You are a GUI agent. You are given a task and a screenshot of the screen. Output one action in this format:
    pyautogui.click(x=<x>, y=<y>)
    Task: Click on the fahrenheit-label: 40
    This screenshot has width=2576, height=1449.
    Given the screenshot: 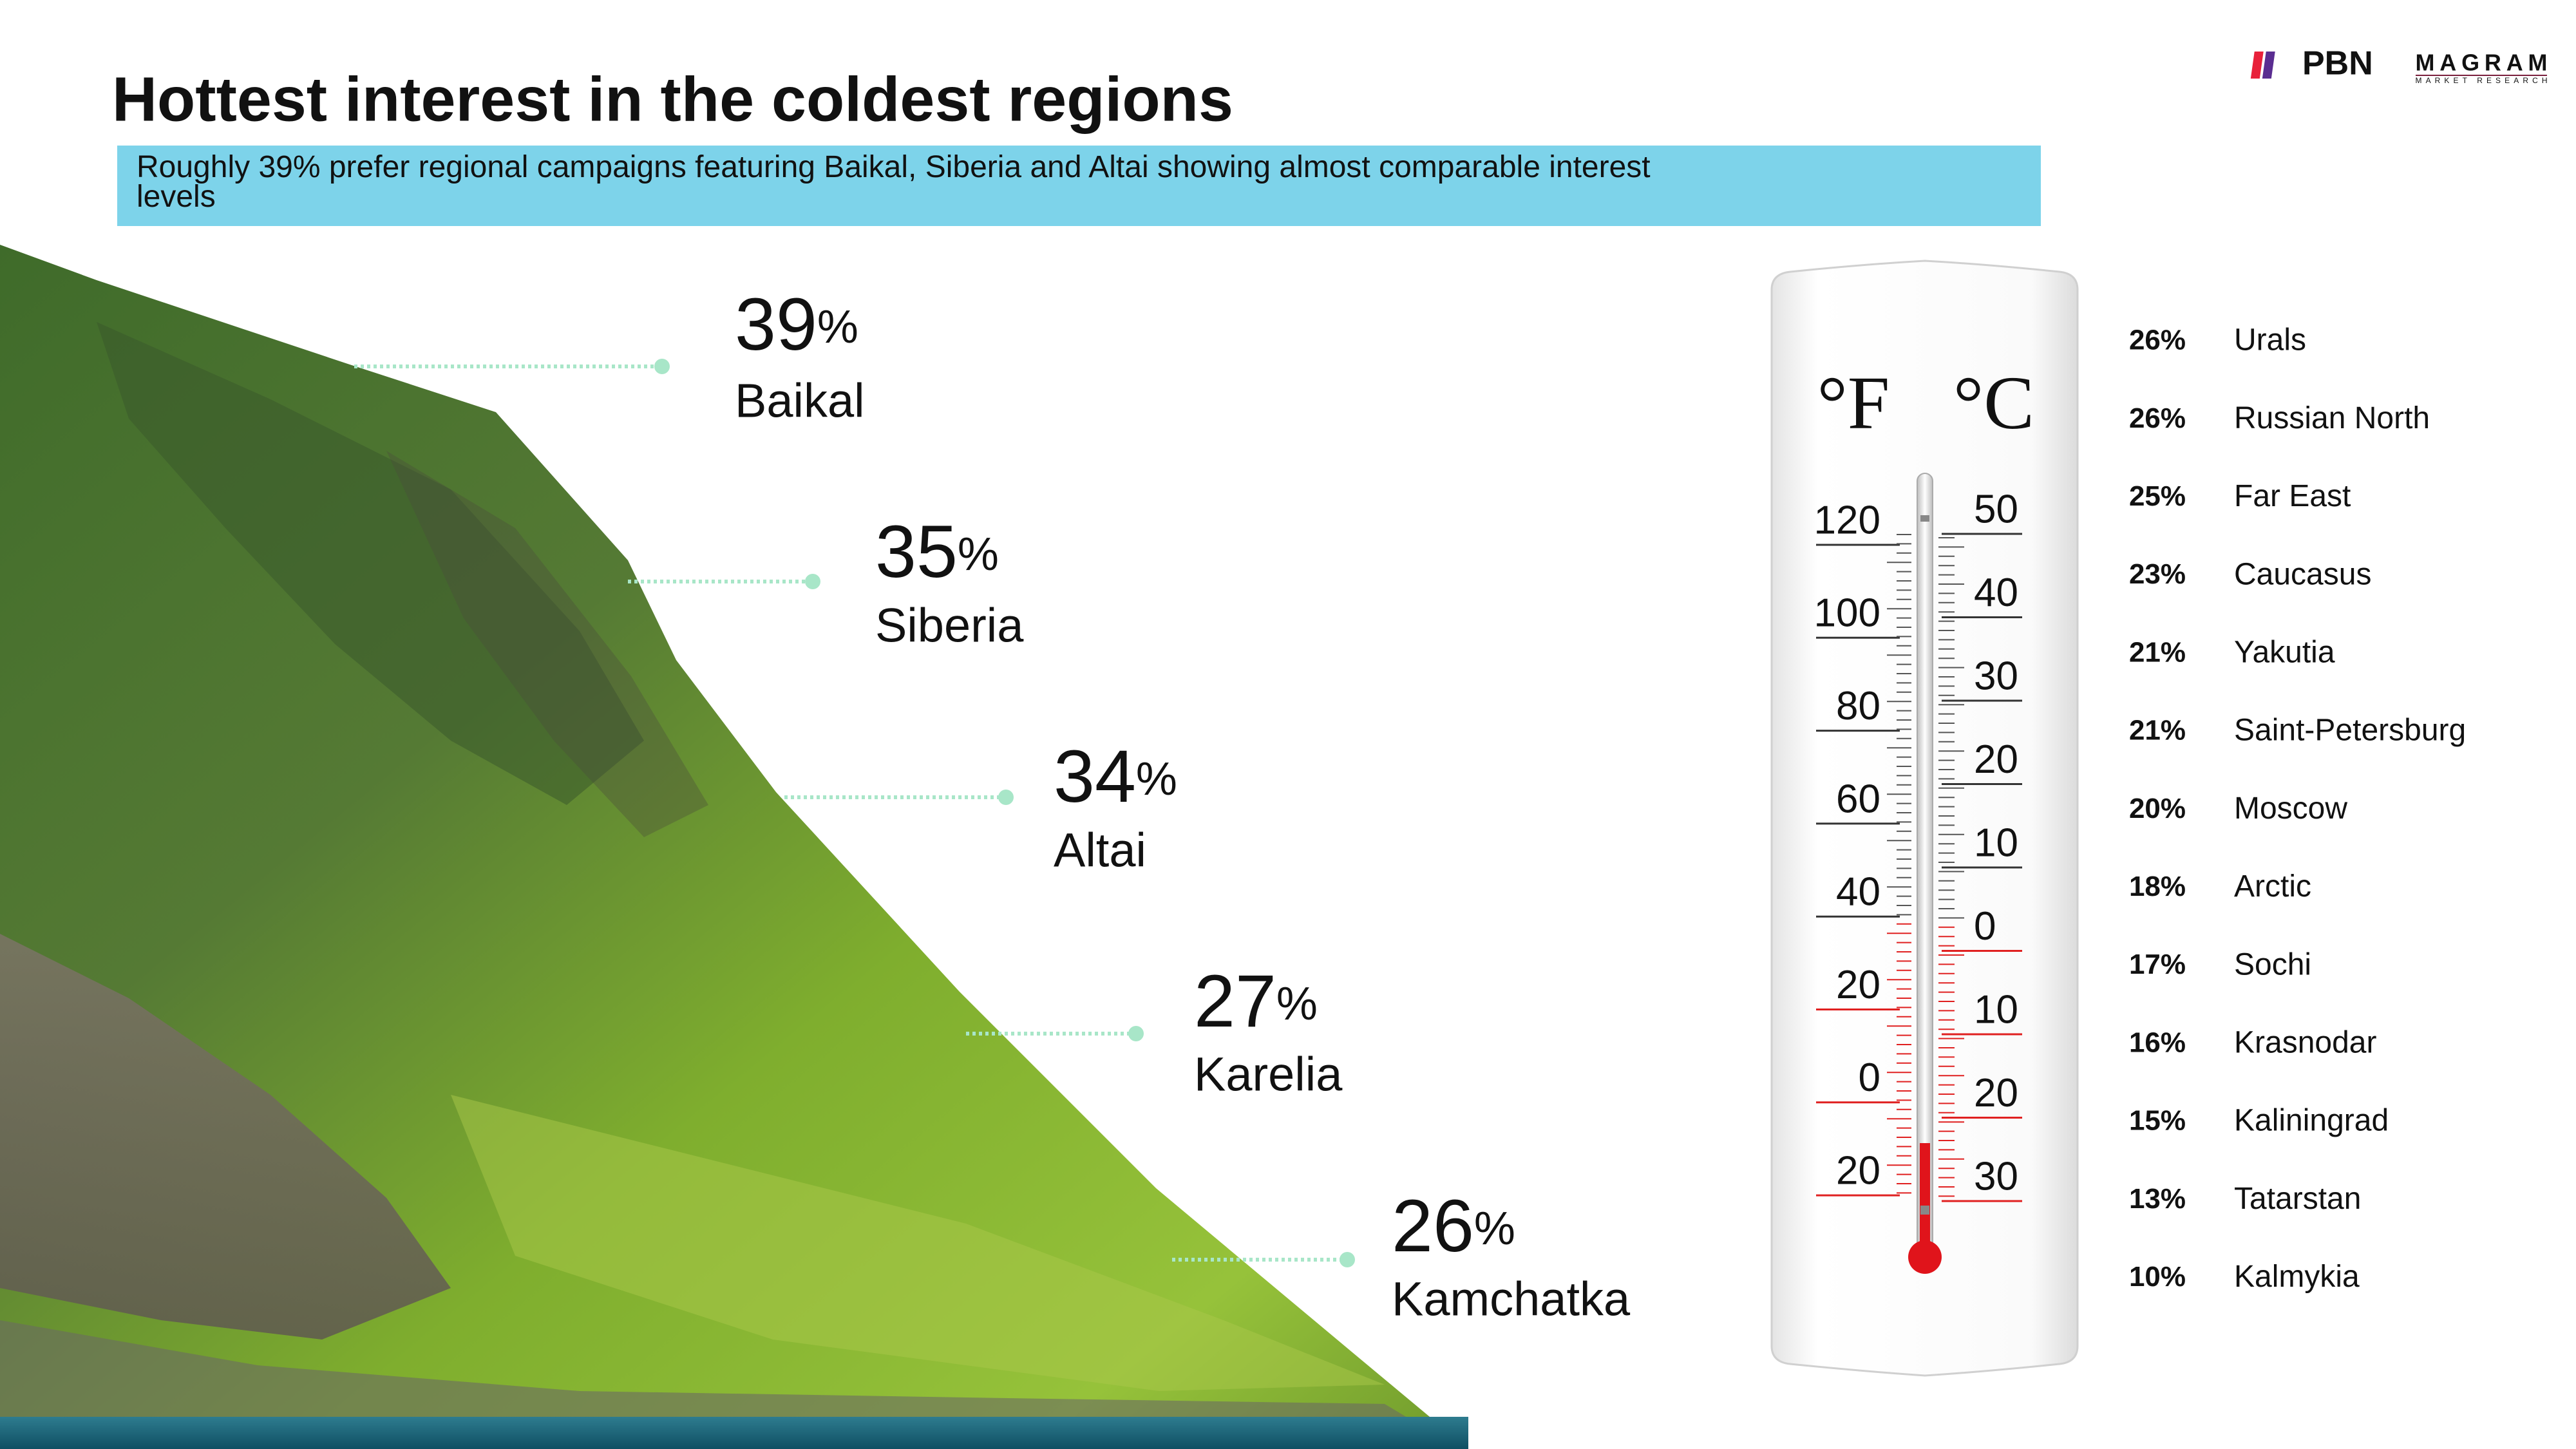 What is the action you would take?
    pyautogui.click(x=1858, y=892)
    